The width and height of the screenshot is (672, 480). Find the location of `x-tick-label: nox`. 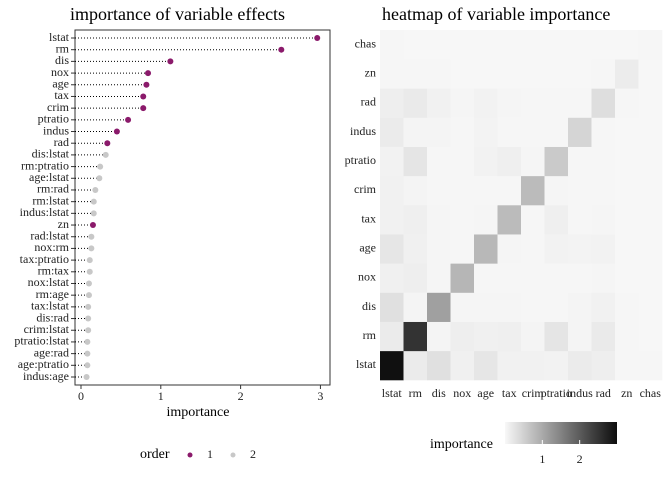

x-tick-label: nox is located at coordinates (462, 393).